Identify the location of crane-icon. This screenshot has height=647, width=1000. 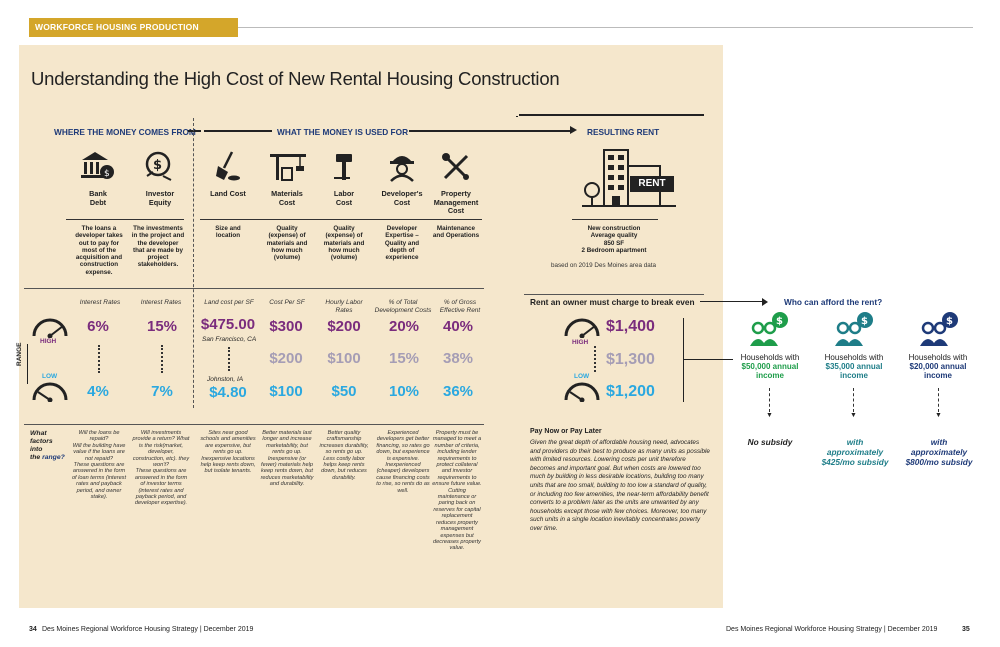
(288, 167).